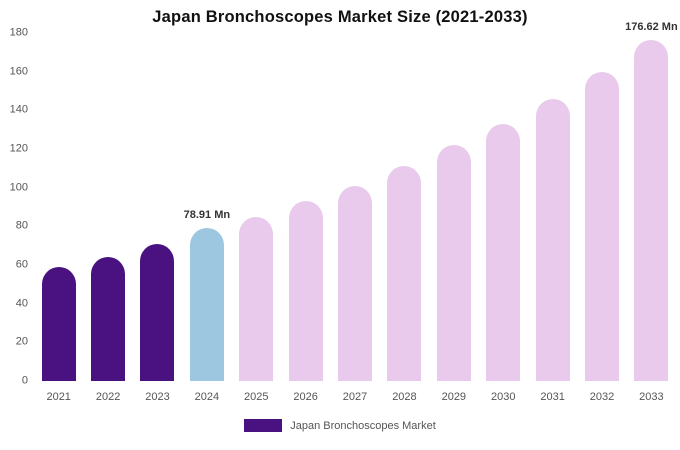 This screenshot has height=450, width=680. Describe the element at coordinates (21, 225) in the screenshot. I see `y-tick-label: 80` at that location.